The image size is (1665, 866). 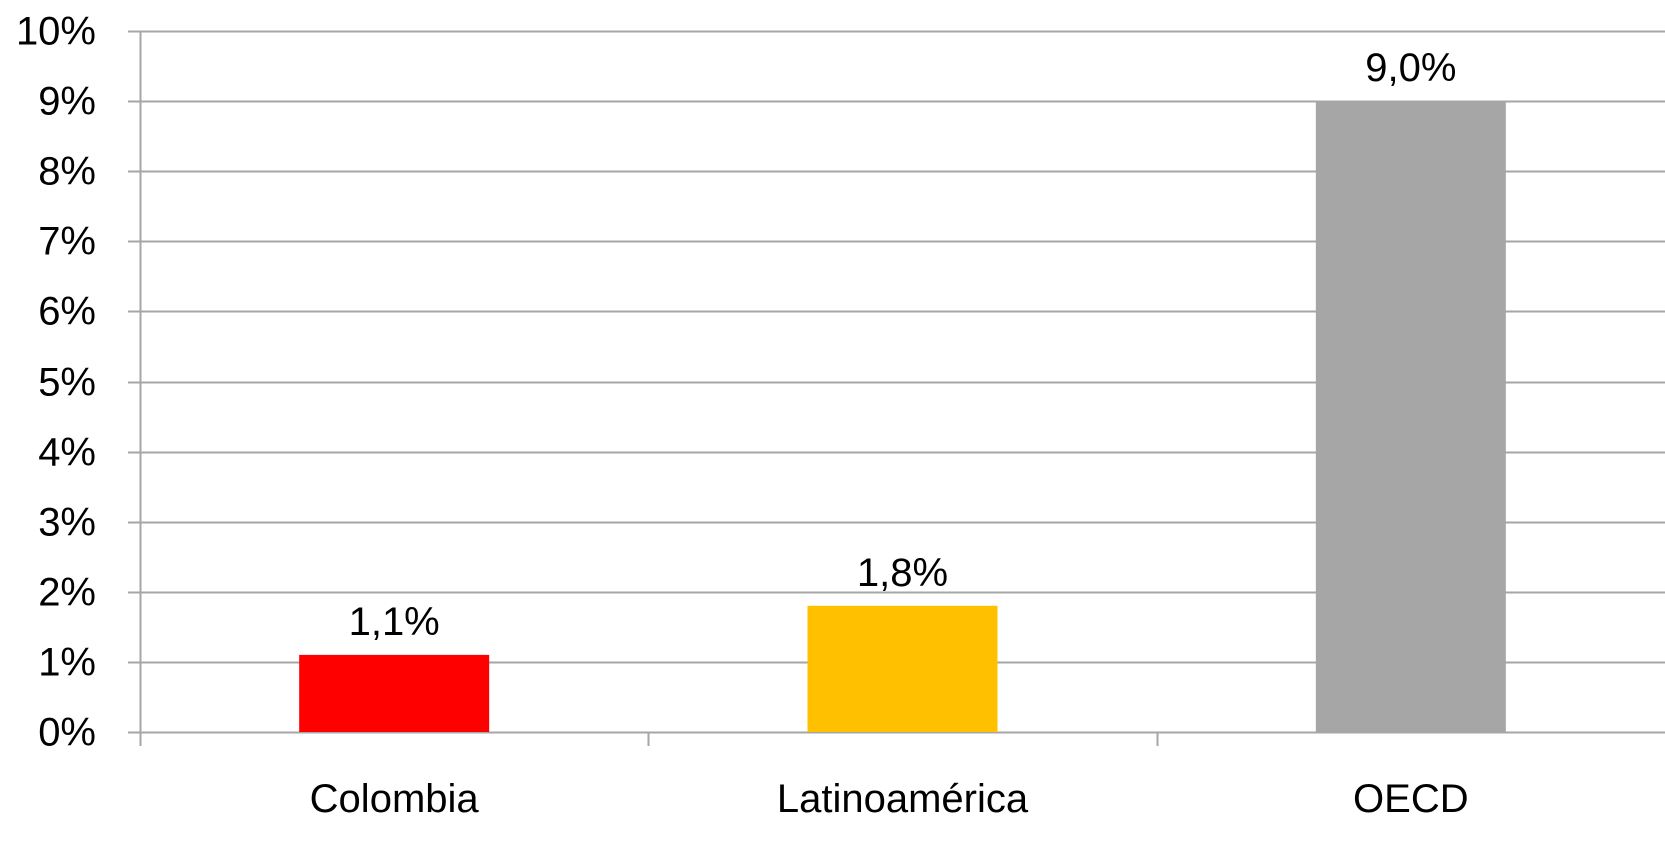 What do you see at coordinates (67, 172) in the screenshot?
I see `y-tick-label: 8%` at bounding box center [67, 172].